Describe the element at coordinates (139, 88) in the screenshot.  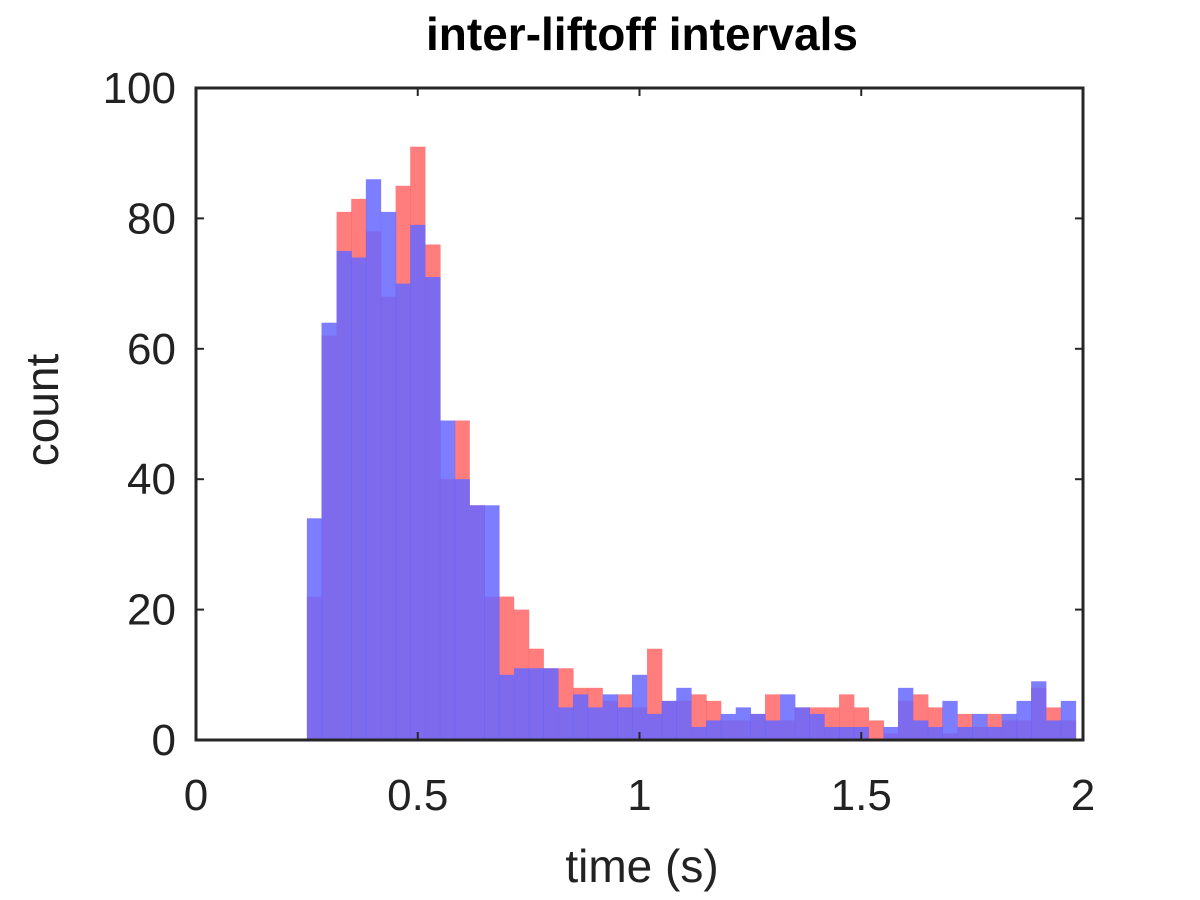
I see `y-tick-label: 100` at that location.